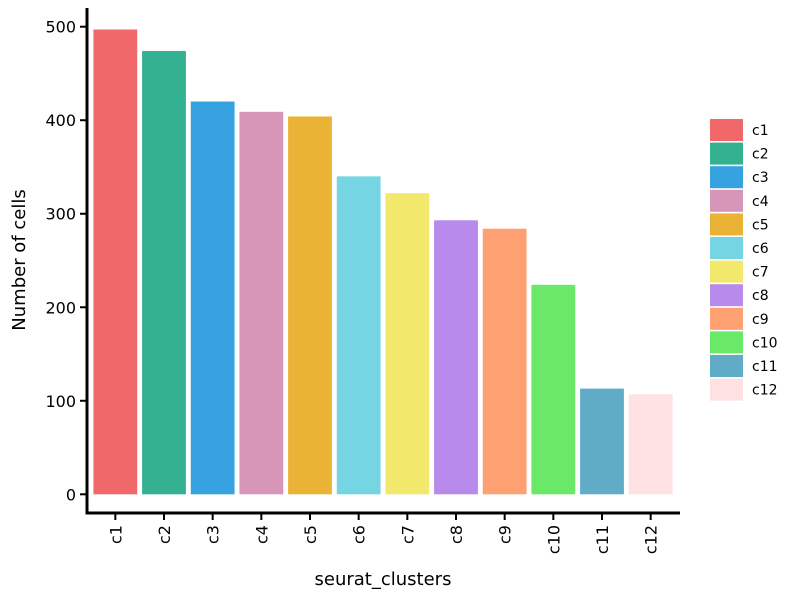 The height and width of the screenshot is (600, 800). What do you see at coordinates (456, 534) in the screenshot?
I see `x-tick-label: c8` at bounding box center [456, 534].